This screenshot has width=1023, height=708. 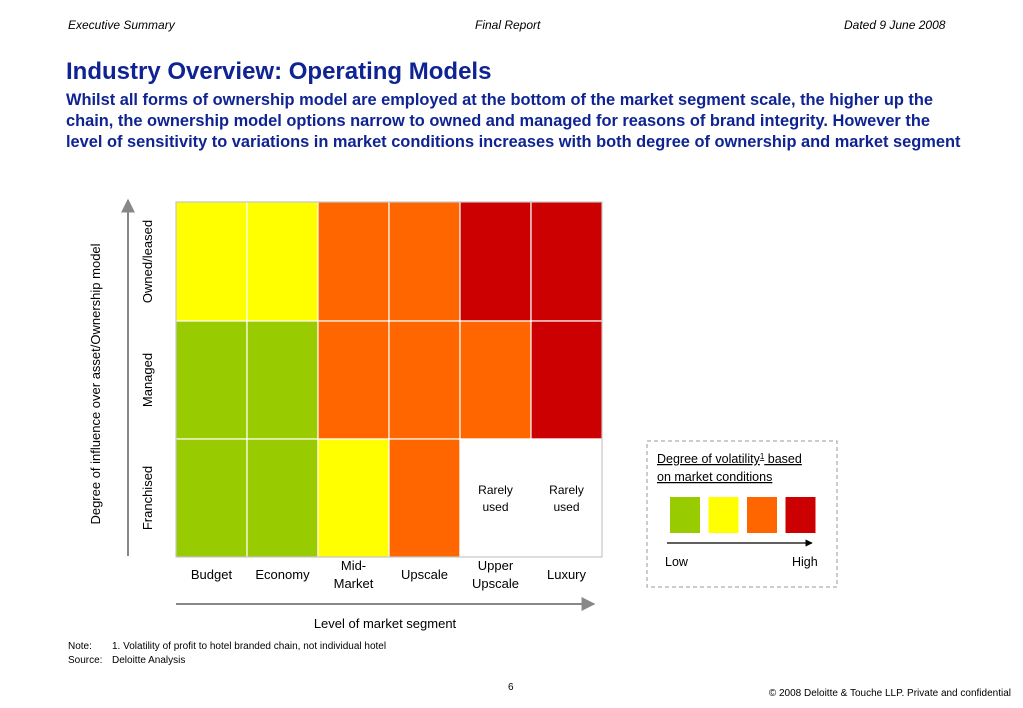 I want to click on legend-title: Degree of volatility1 based, so click(x=729, y=459).